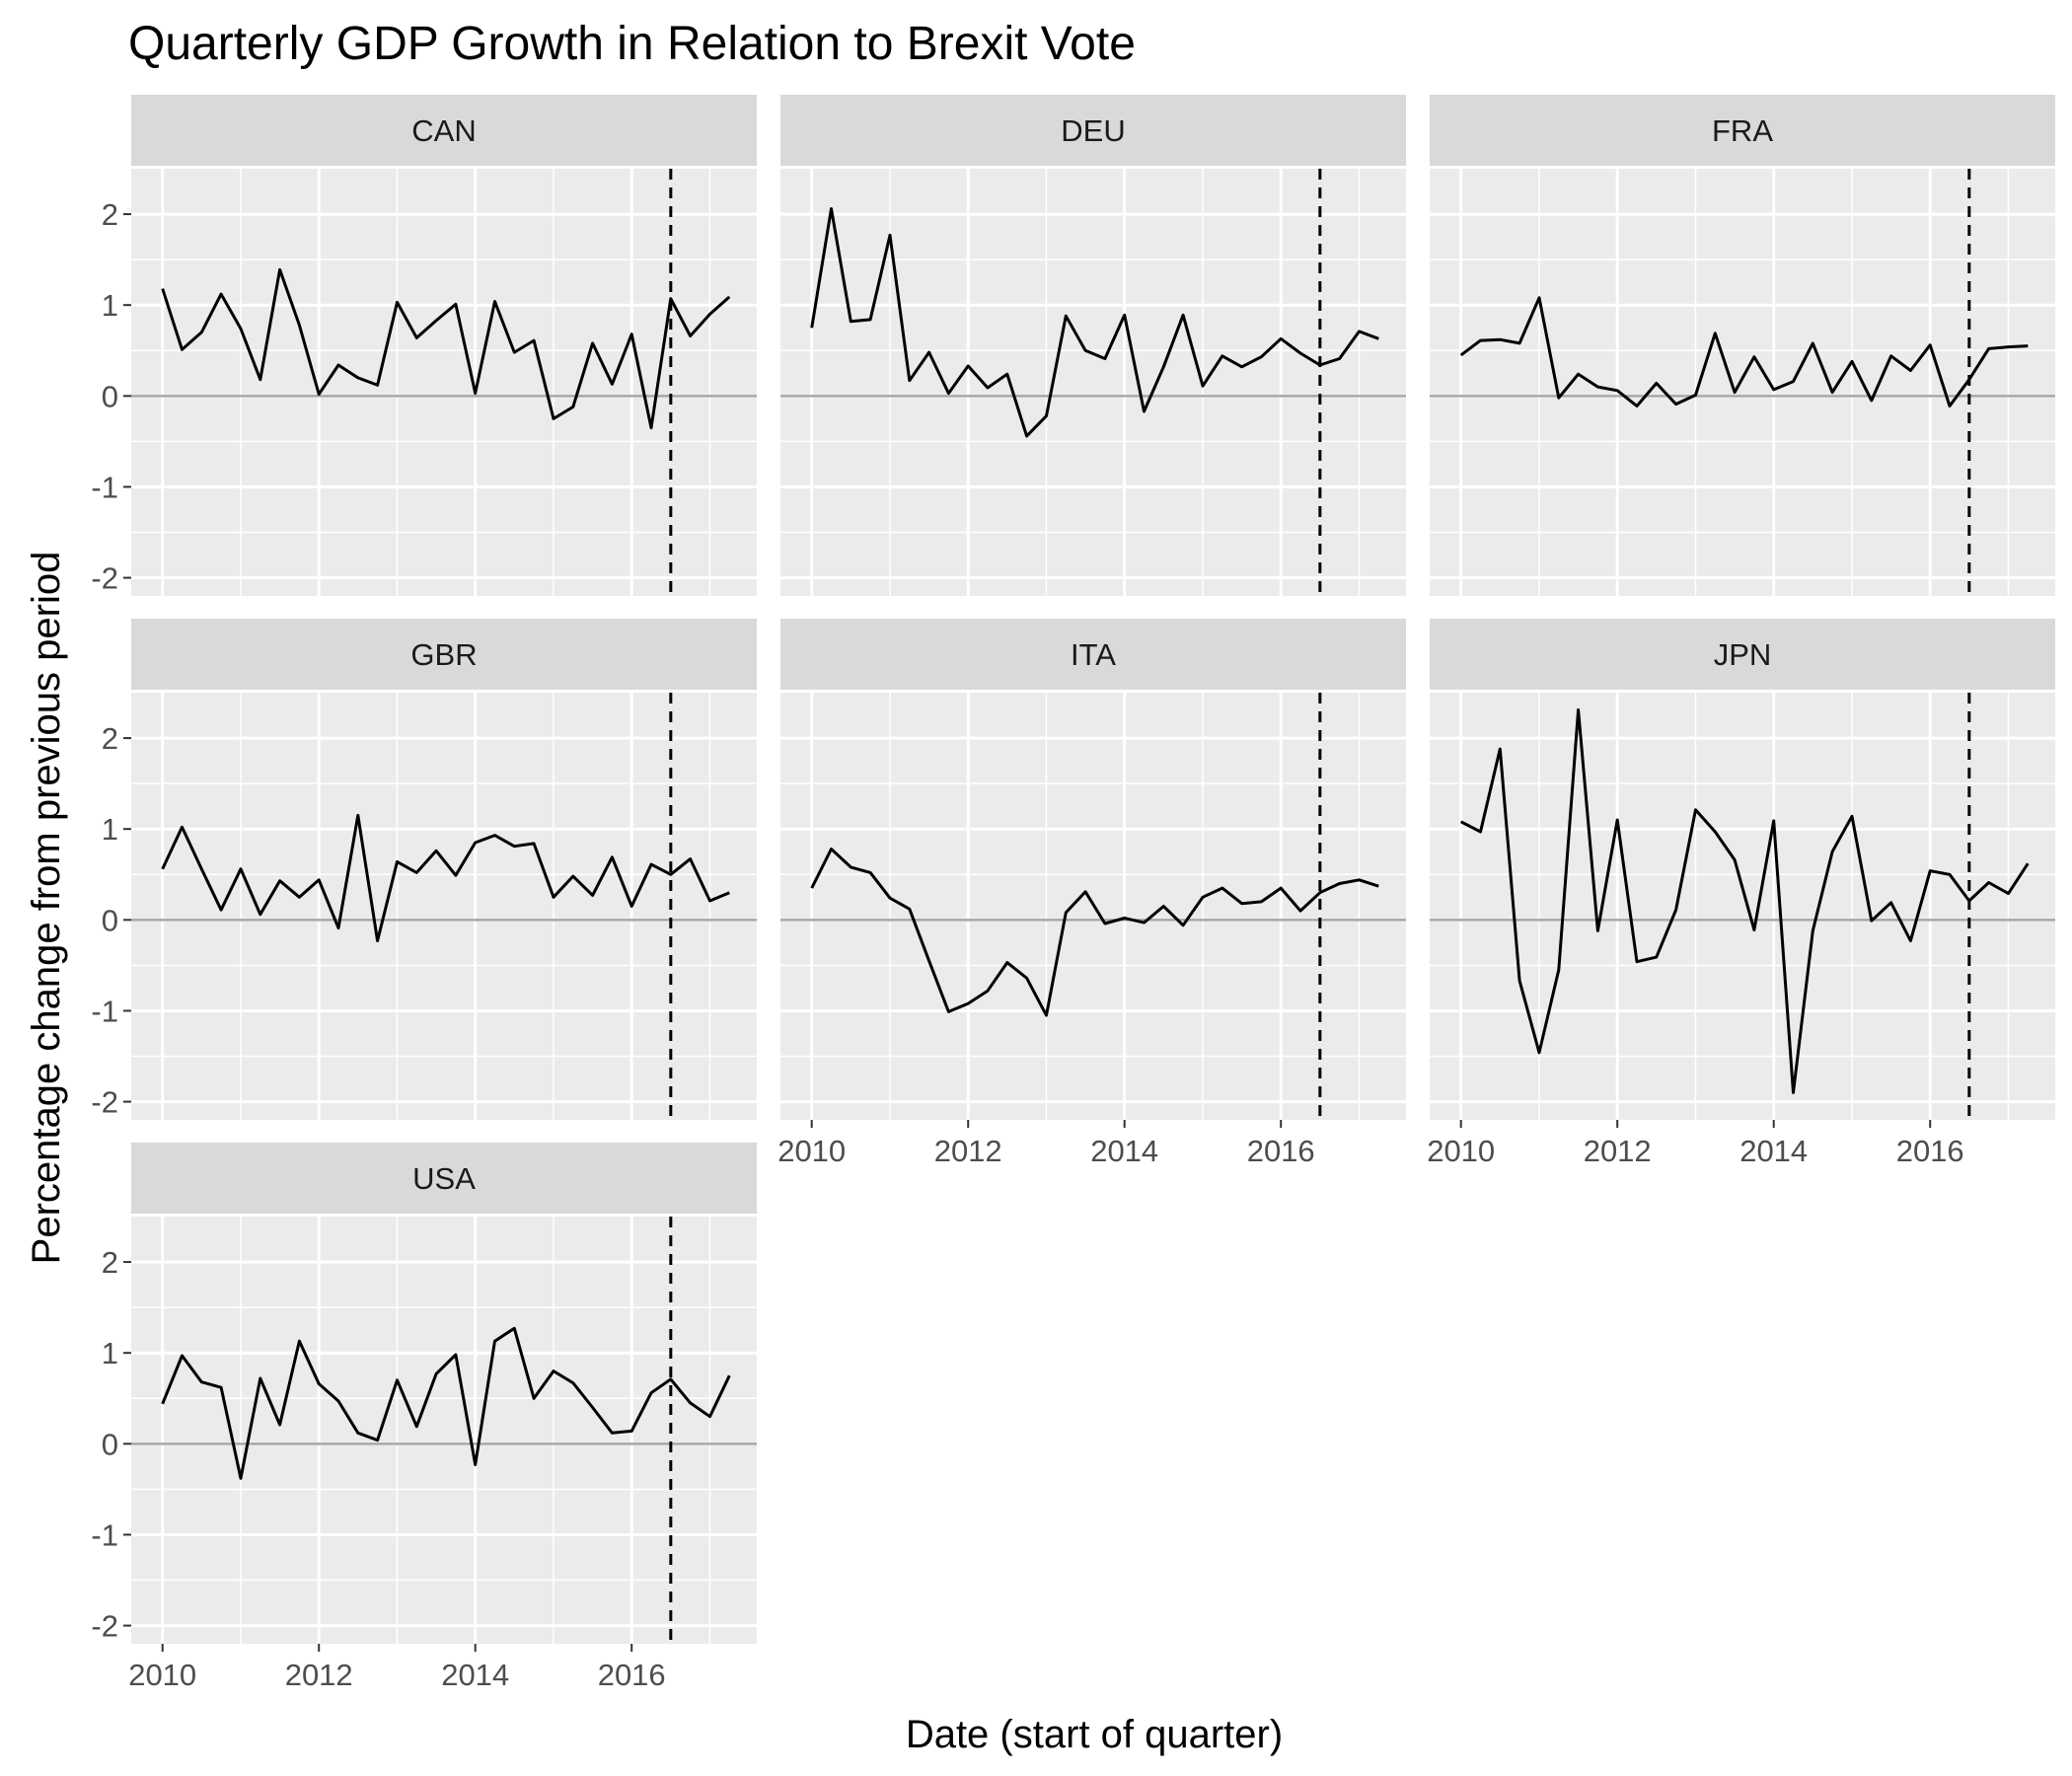 This screenshot has width=2072, height=1776. I want to click on series-line-usa, so click(446, 1403).